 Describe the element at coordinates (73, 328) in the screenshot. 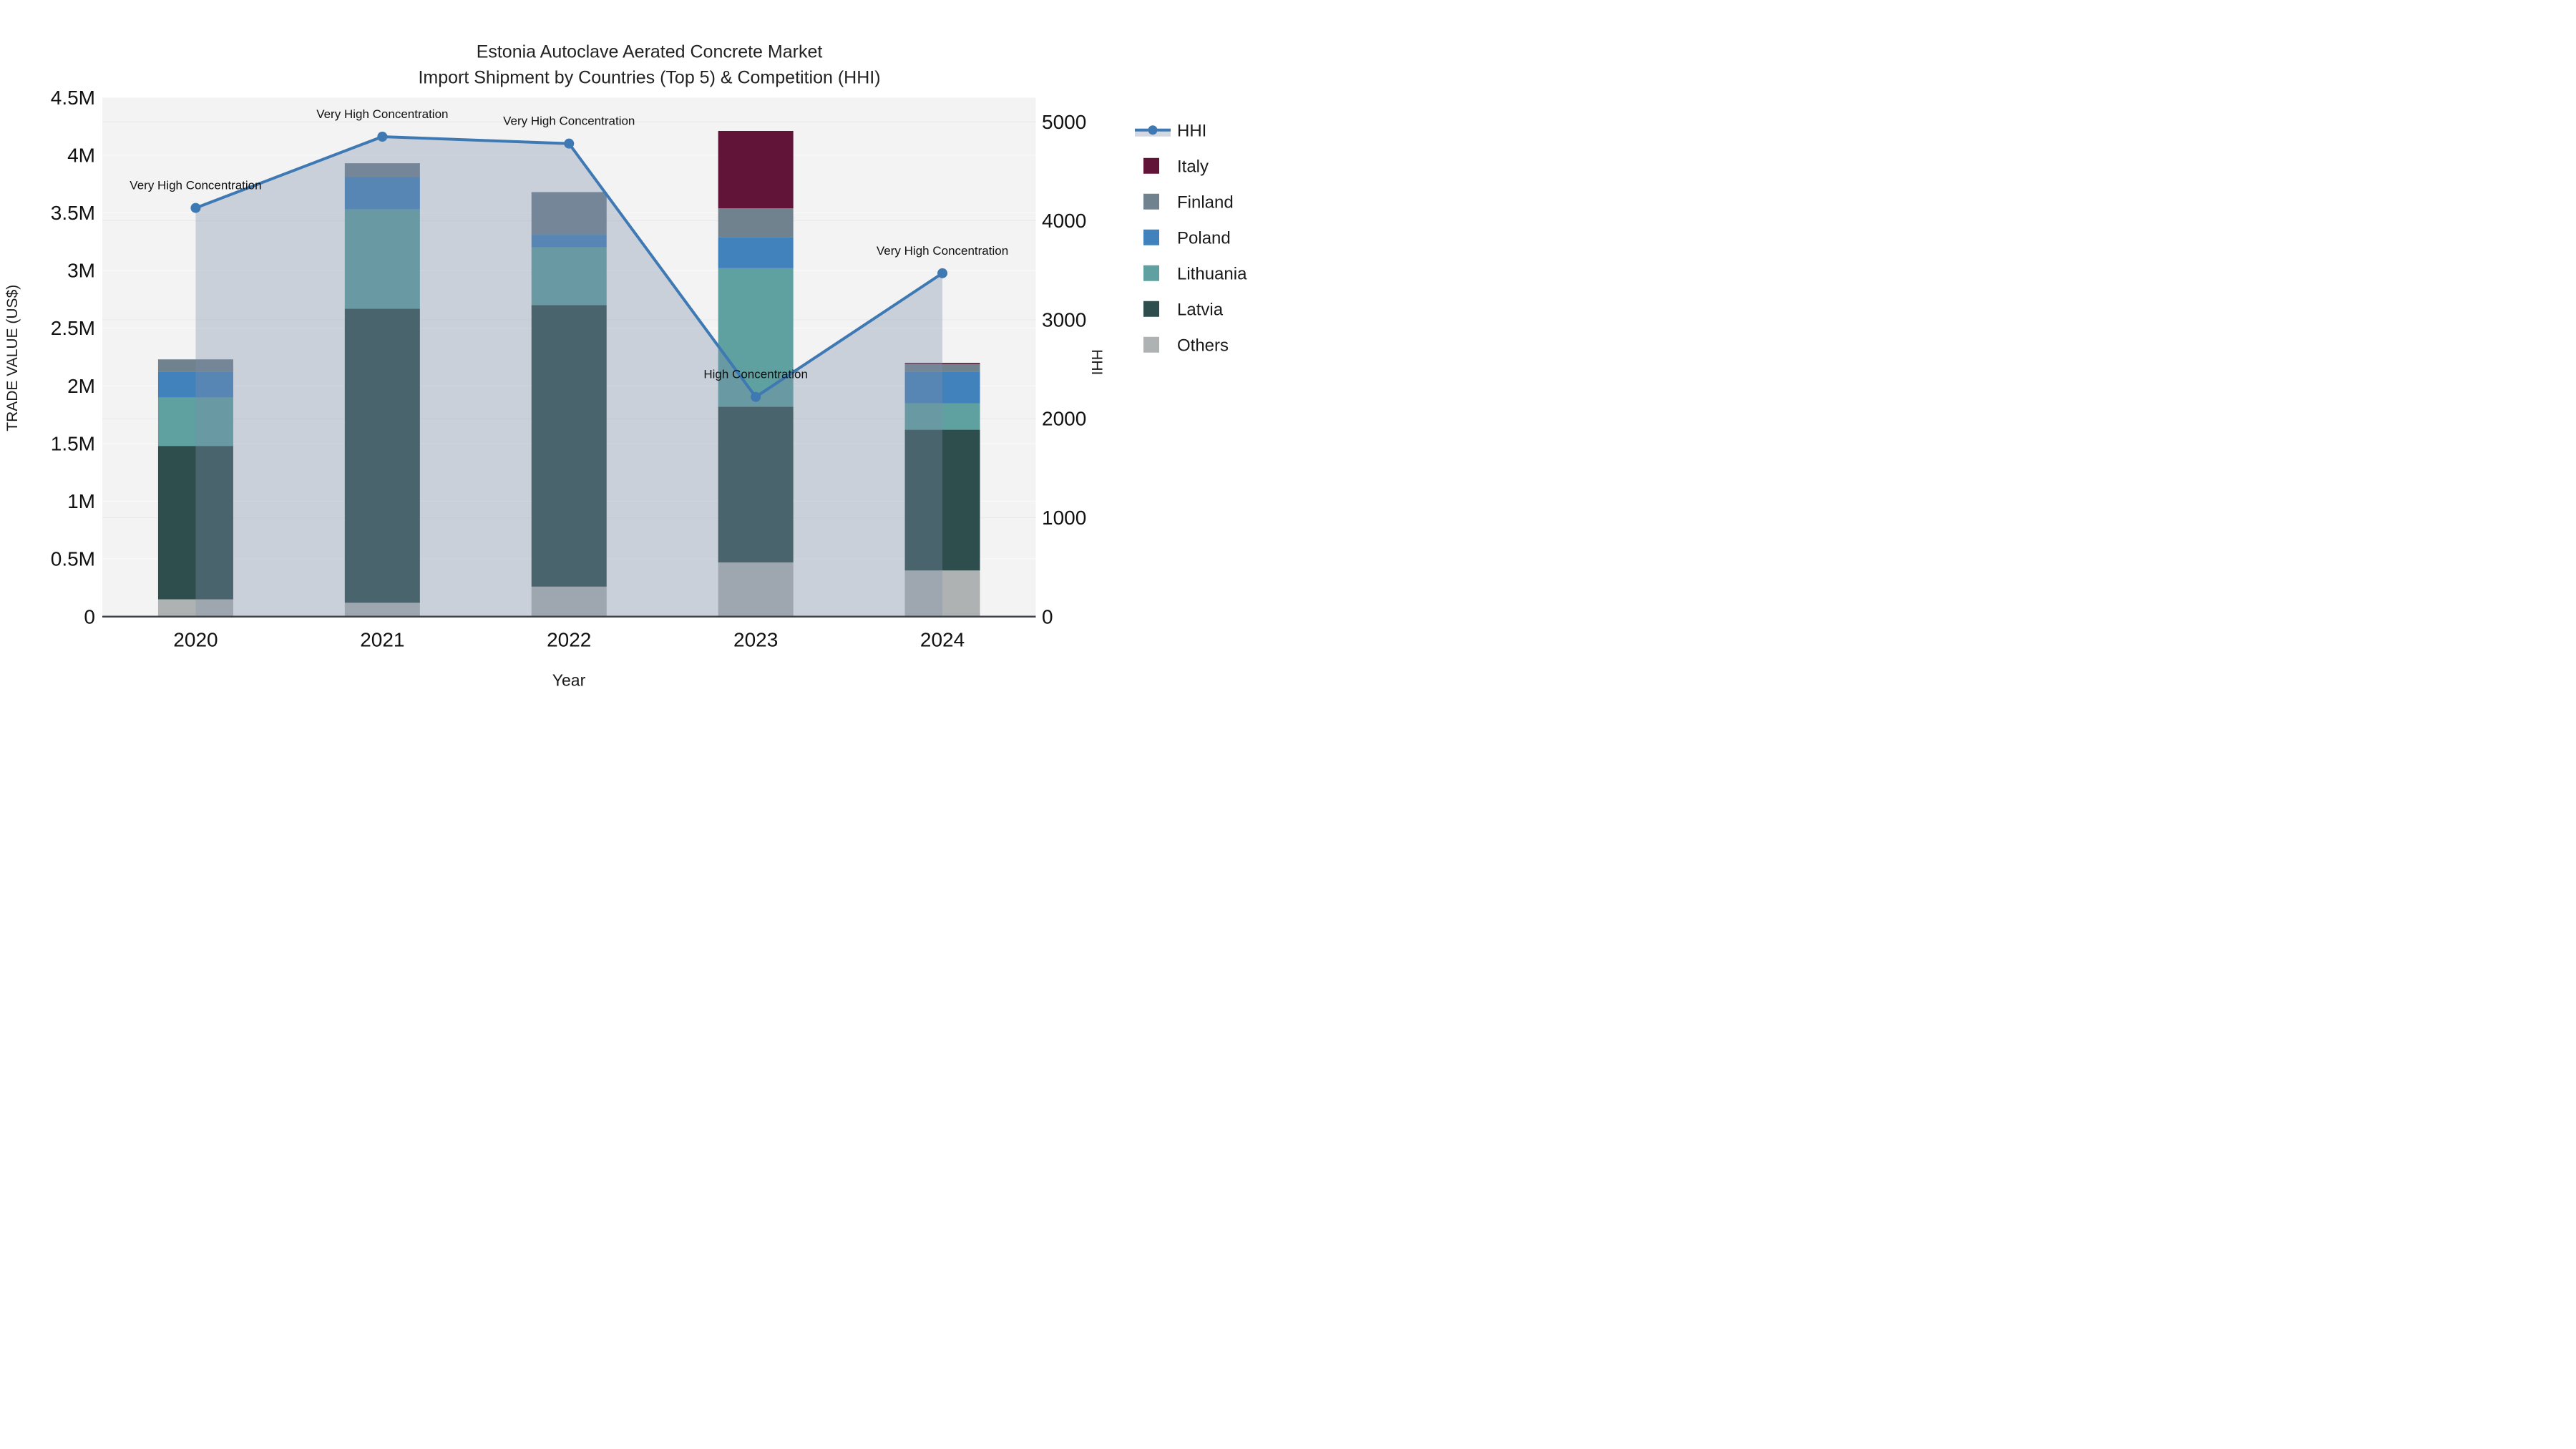

I see `y-left-tick-label: 2.5M` at that location.